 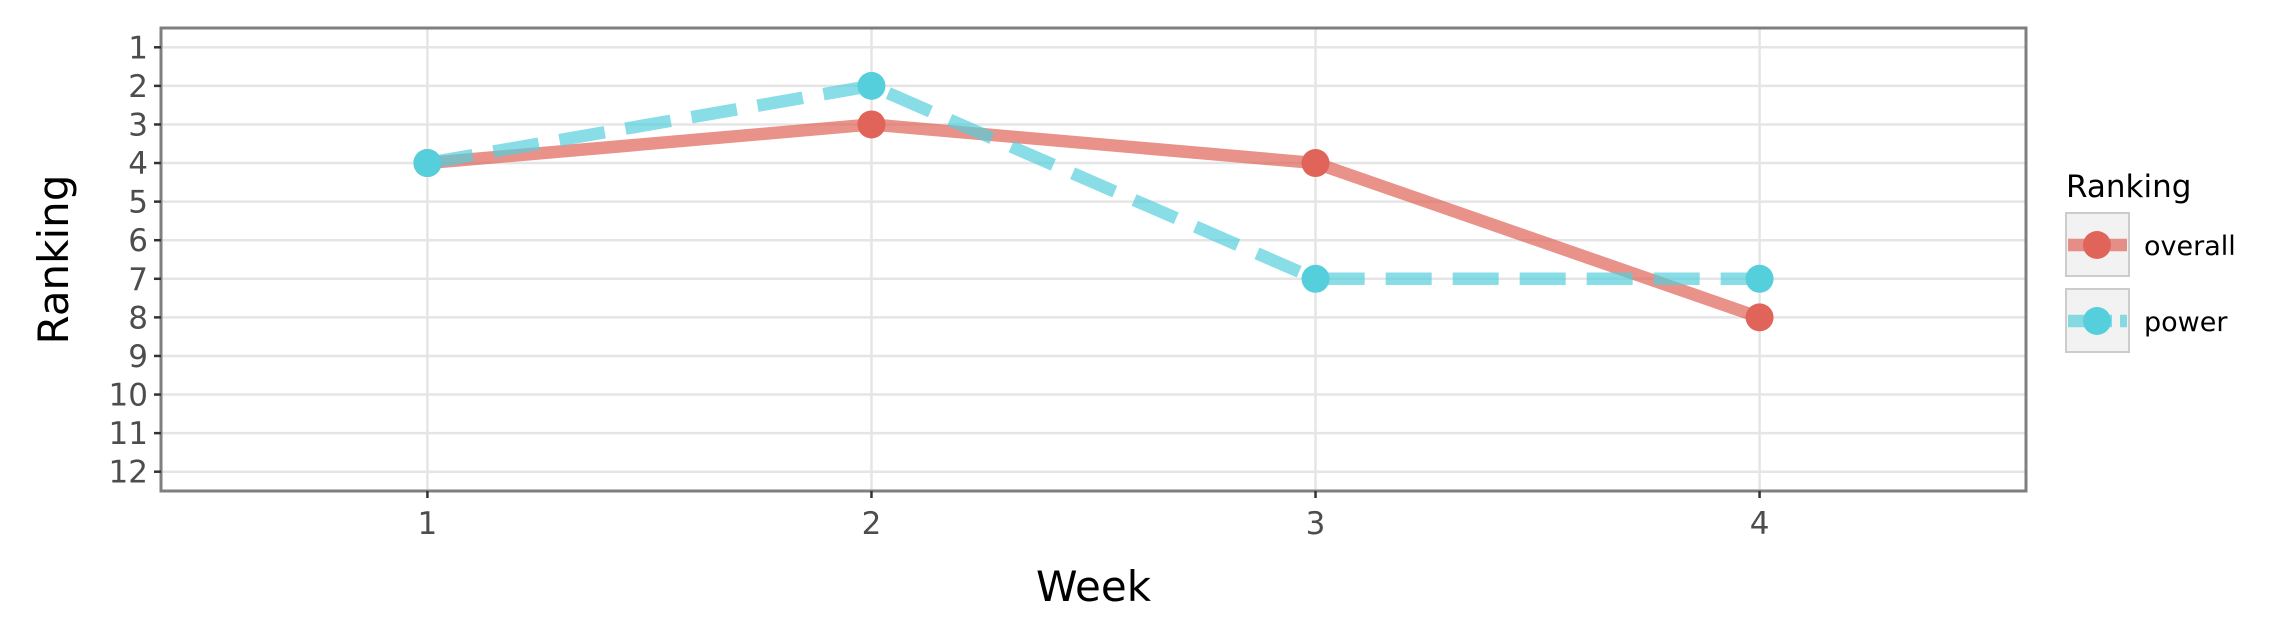 I want to click on y-axis-title: Ranking, so click(x=53, y=260).